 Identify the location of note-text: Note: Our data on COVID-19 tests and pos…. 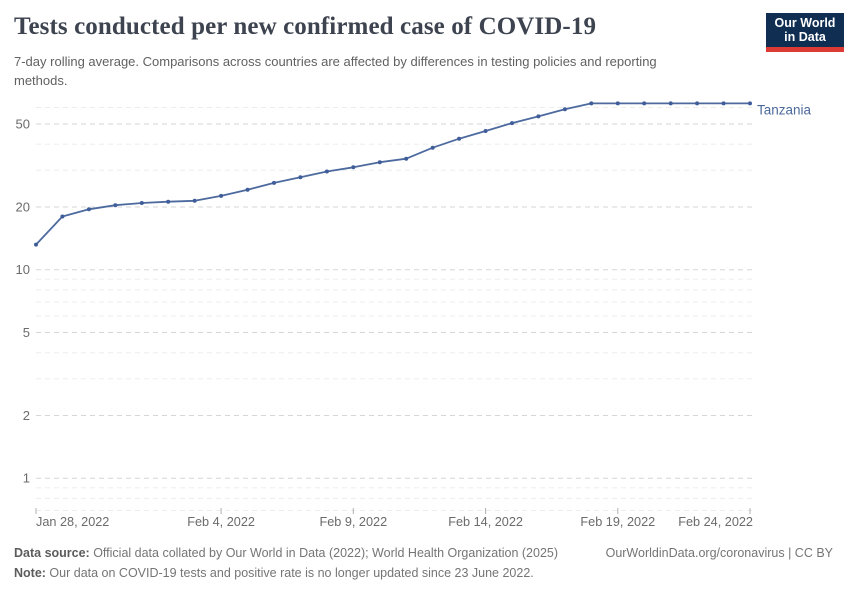
(423, 573).